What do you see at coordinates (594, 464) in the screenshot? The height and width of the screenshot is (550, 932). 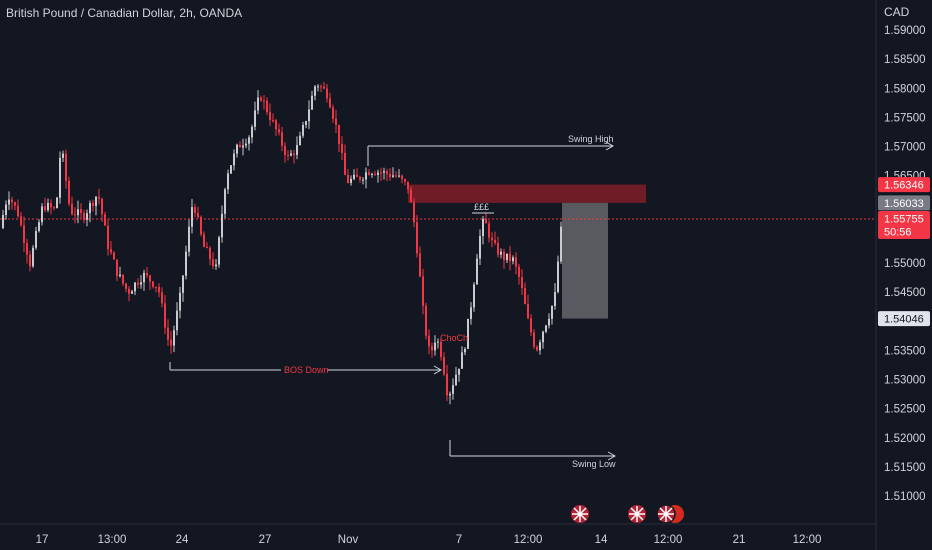 I see `swing-low-label: Swing Low` at bounding box center [594, 464].